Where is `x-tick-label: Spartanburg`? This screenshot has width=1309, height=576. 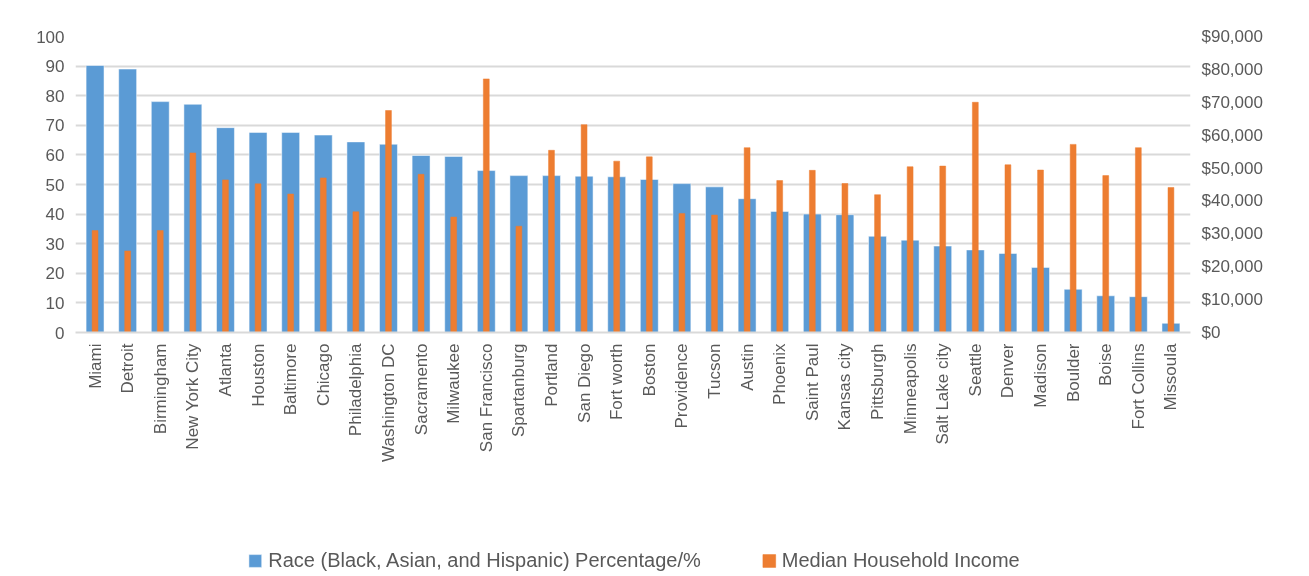
x-tick-label: Spartanburg is located at coordinates (519, 390).